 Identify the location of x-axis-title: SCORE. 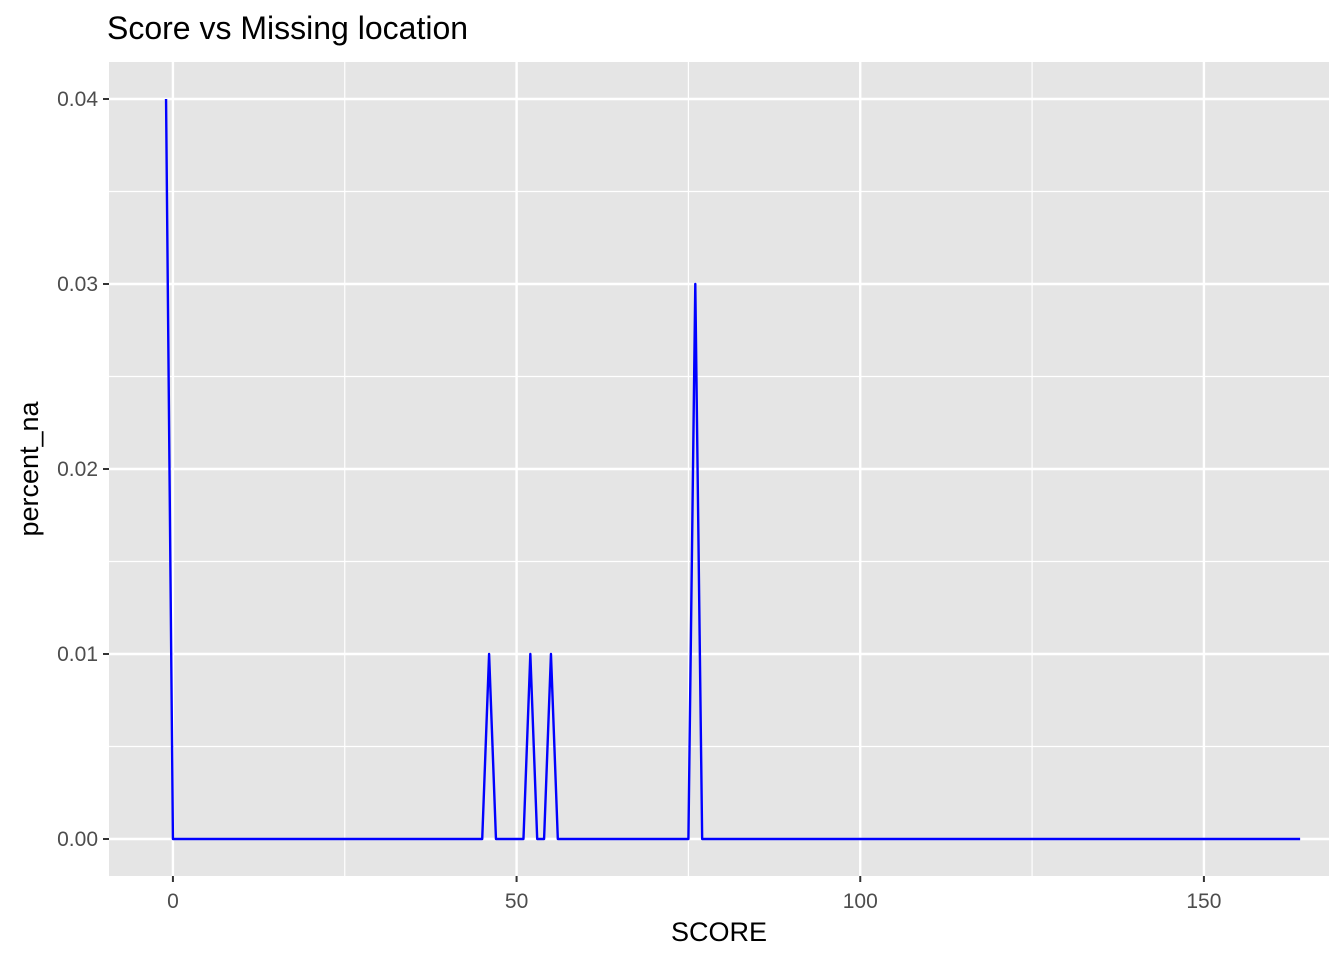
(719, 932).